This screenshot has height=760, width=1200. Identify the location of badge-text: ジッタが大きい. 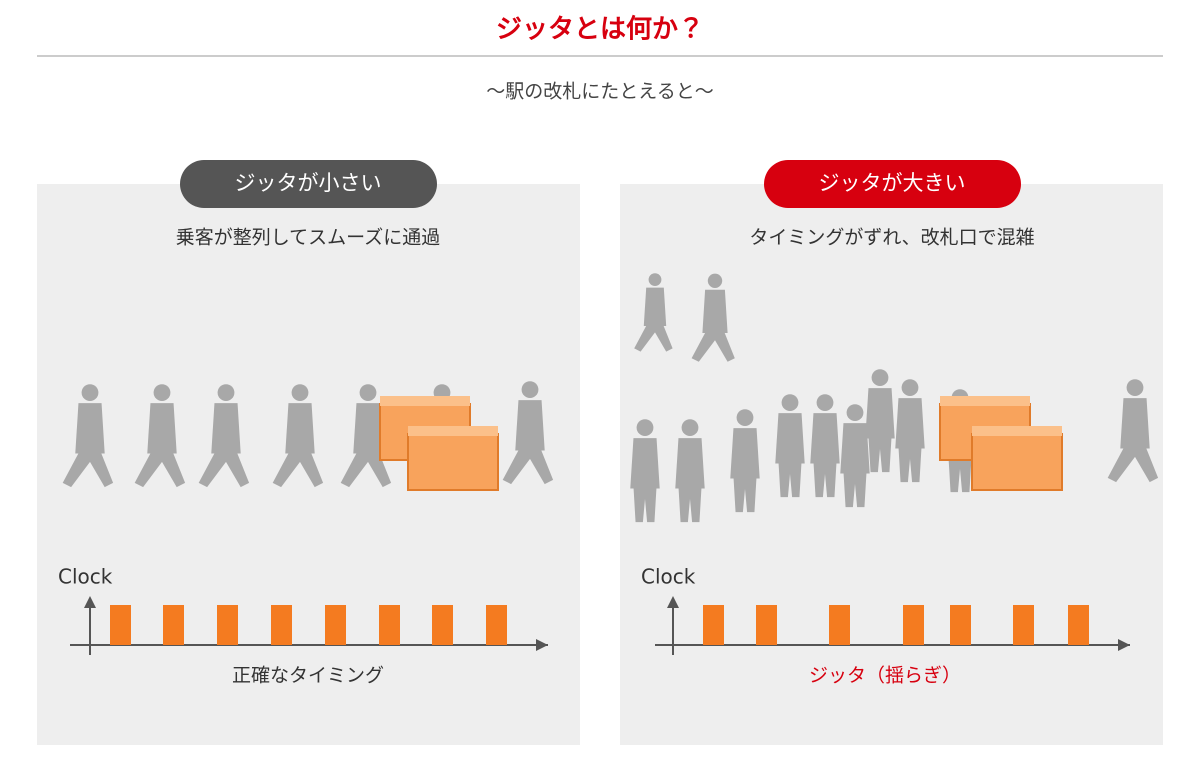
(892, 183).